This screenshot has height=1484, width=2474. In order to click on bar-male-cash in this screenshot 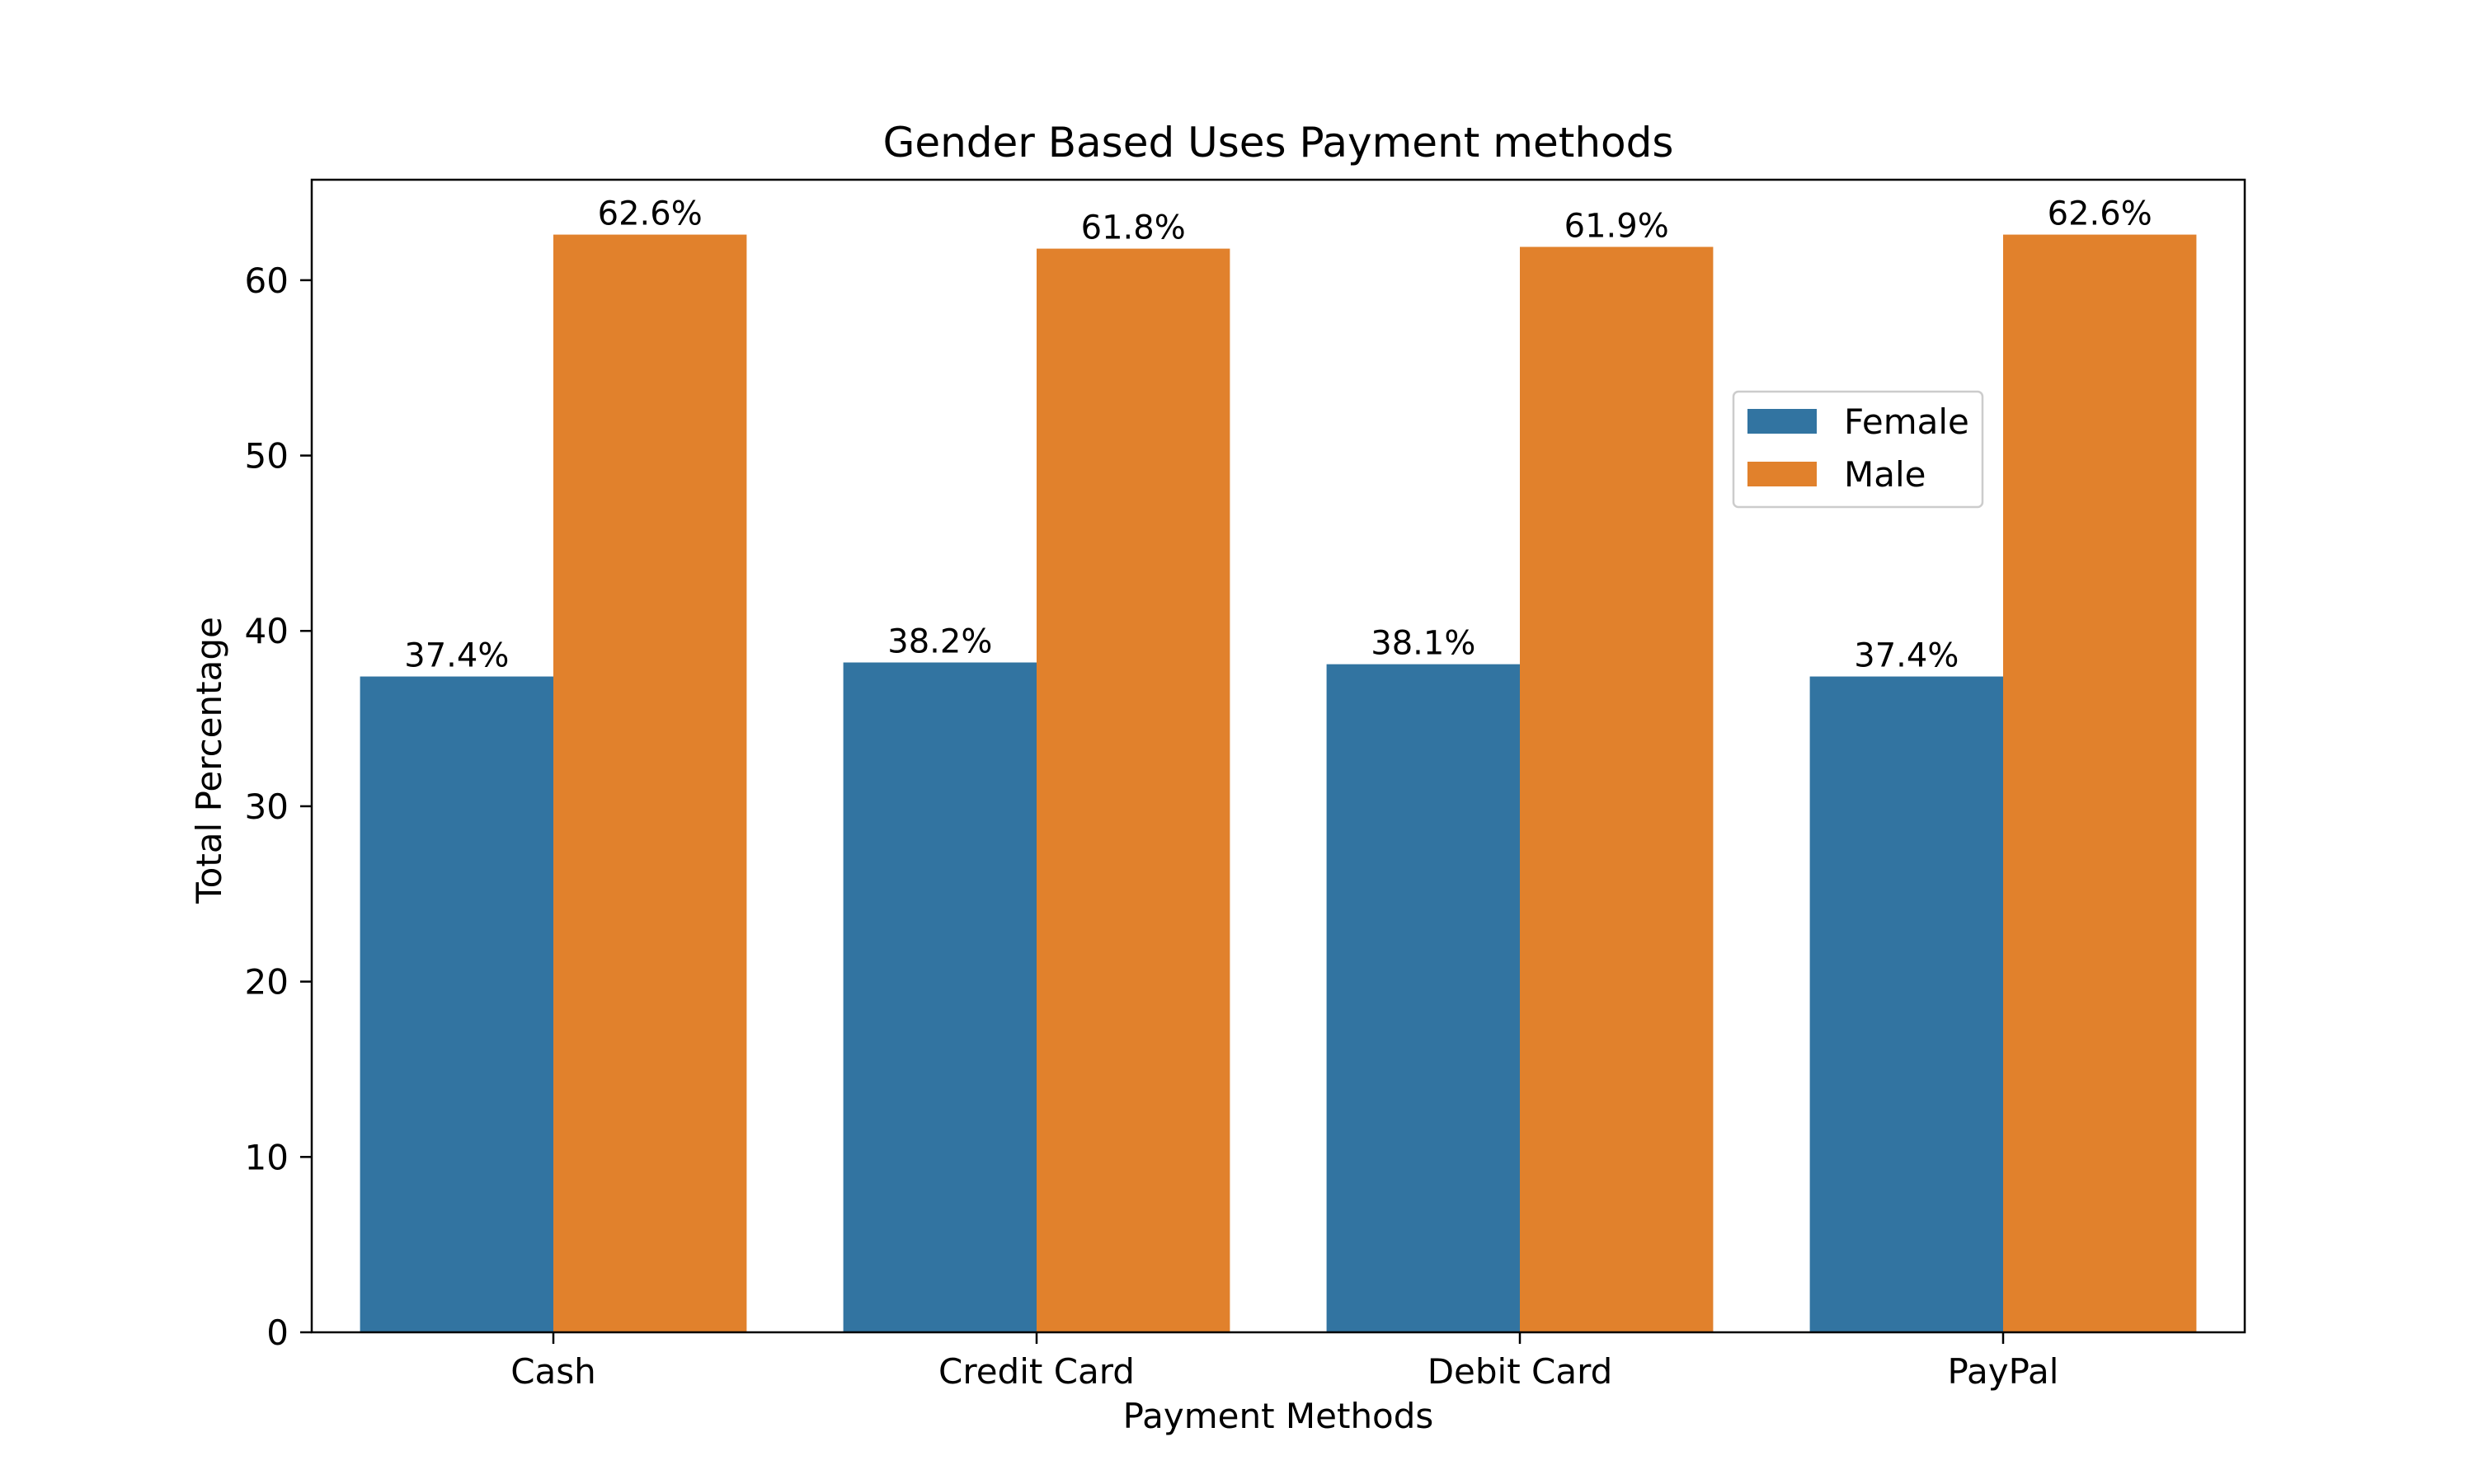, I will do `click(650, 783)`.